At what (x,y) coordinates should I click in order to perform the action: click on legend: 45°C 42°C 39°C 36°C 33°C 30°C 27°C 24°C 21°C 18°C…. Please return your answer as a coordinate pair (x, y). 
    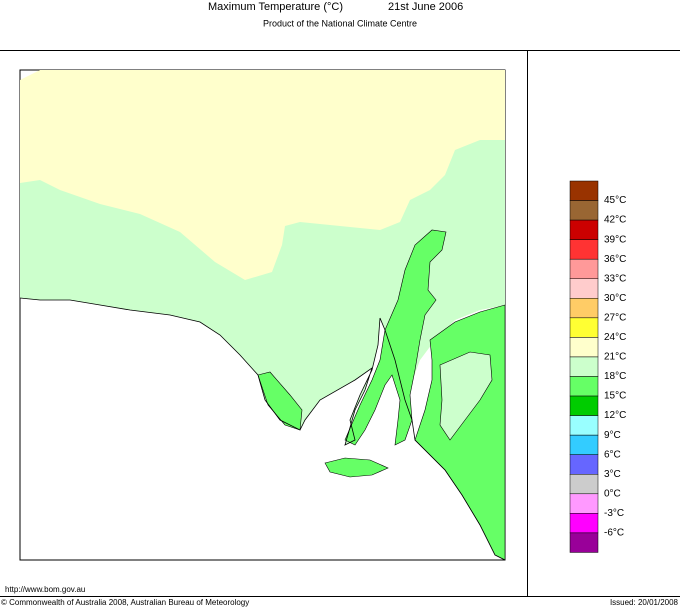
    Looking at the image, I should click on (597, 366).